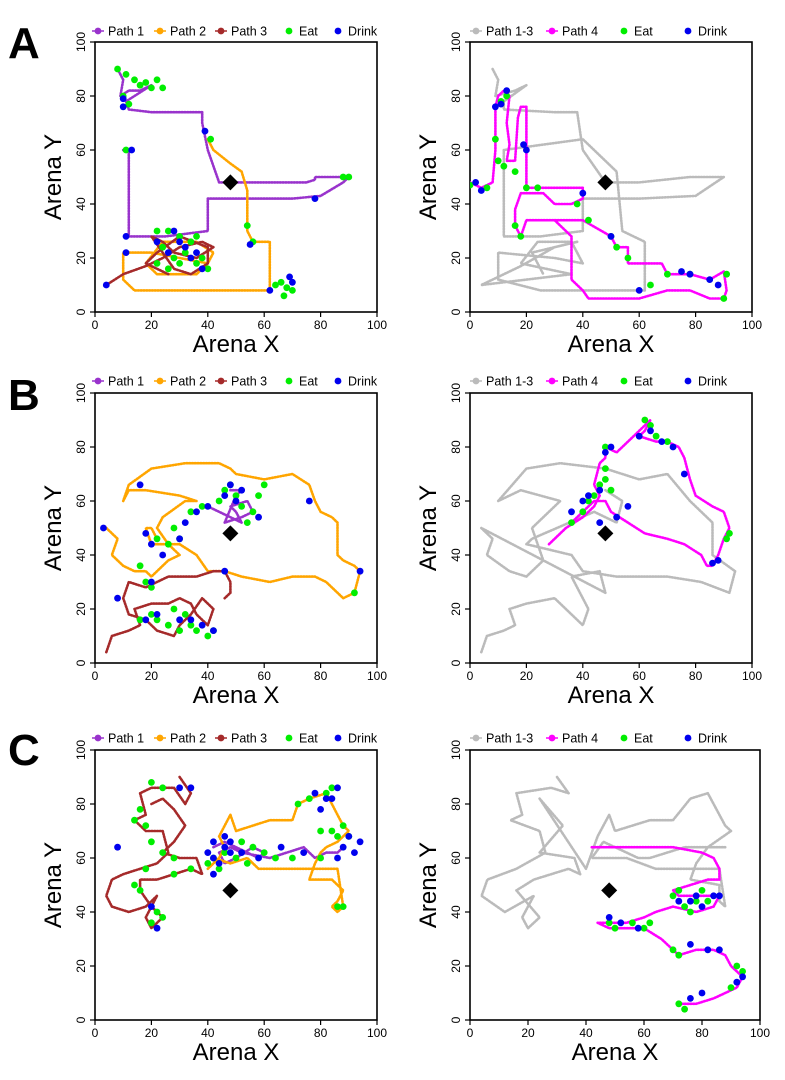  What do you see at coordinates (53, 885) in the screenshot?
I see `y-axis-title: Arena Y` at bounding box center [53, 885].